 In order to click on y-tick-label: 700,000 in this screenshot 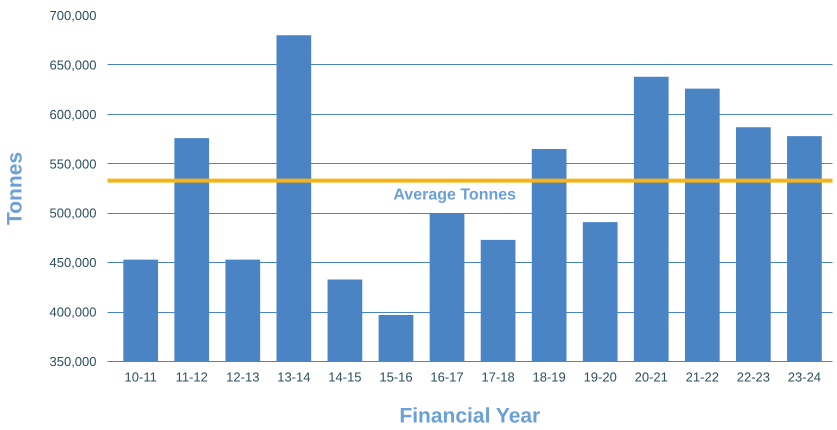, I will do `click(73, 15)`.